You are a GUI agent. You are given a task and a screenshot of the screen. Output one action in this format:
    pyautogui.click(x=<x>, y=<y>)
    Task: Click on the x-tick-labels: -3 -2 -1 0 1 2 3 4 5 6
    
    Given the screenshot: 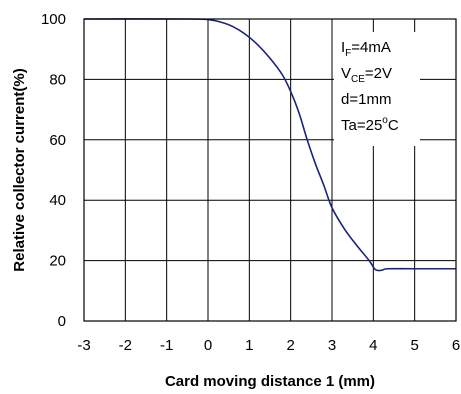 What is the action you would take?
    pyautogui.click(x=268, y=345)
    